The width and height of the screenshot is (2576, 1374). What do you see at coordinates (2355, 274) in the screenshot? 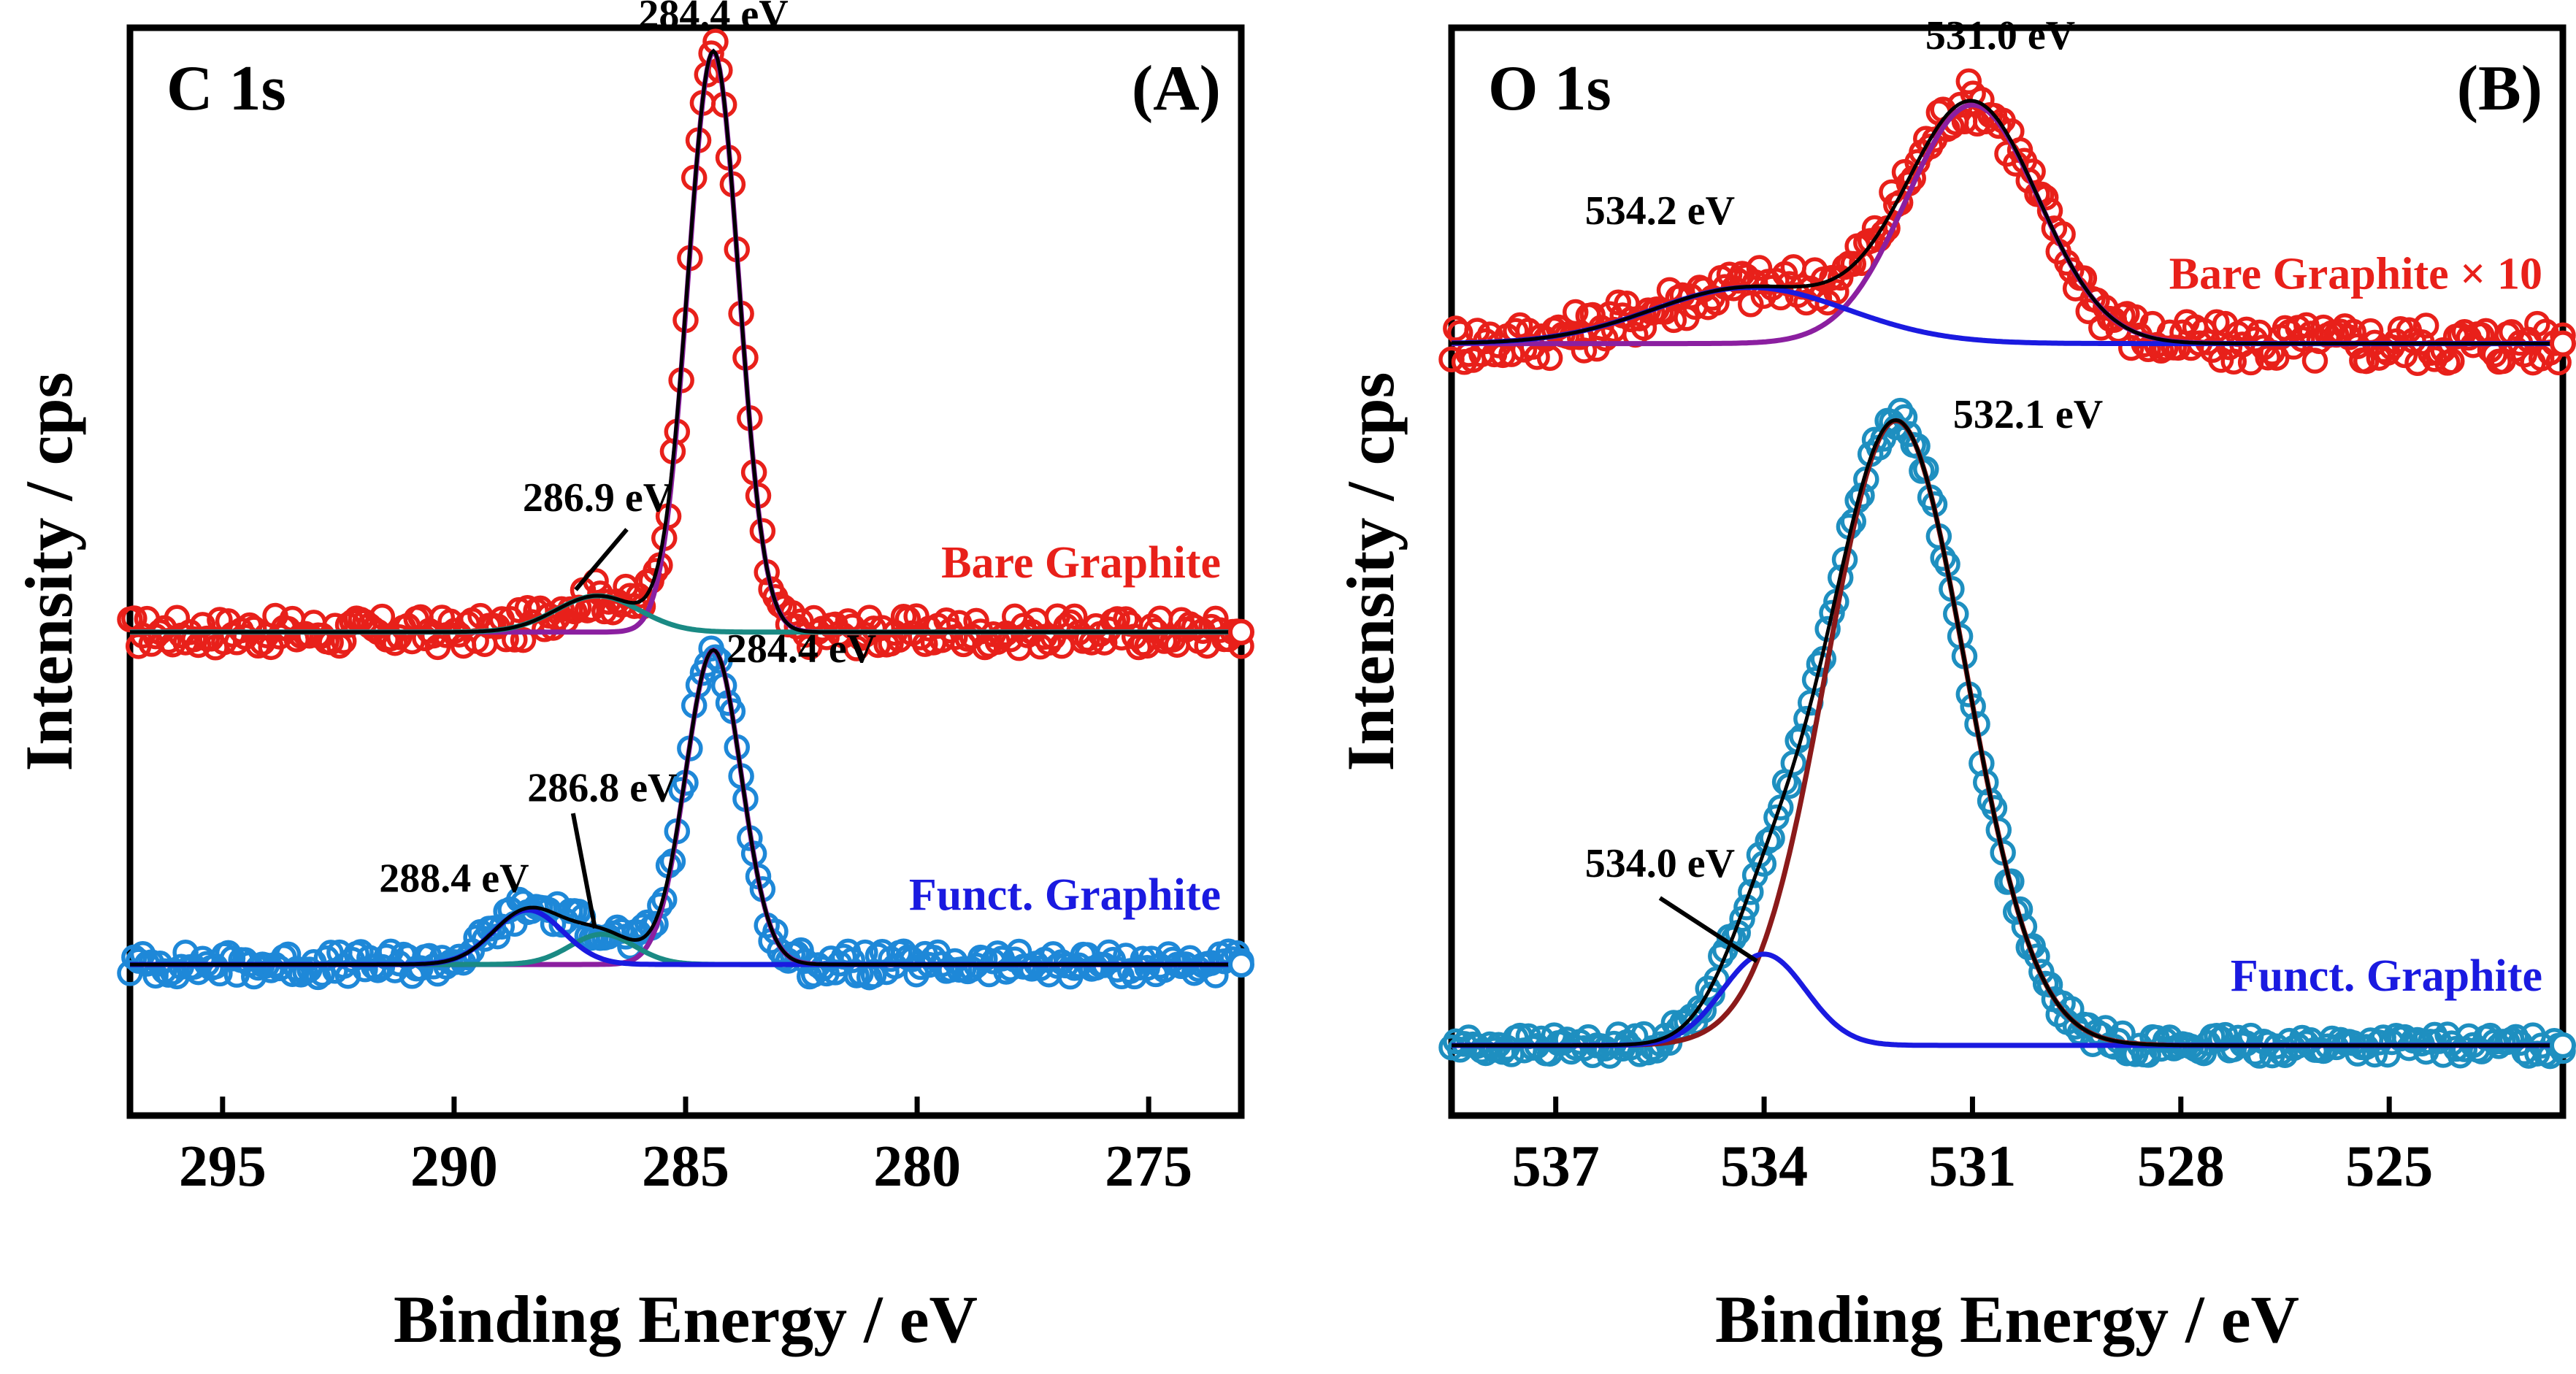
I see `spectrum-label: Bare Graphite × 10` at bounding box center [2355, 274].